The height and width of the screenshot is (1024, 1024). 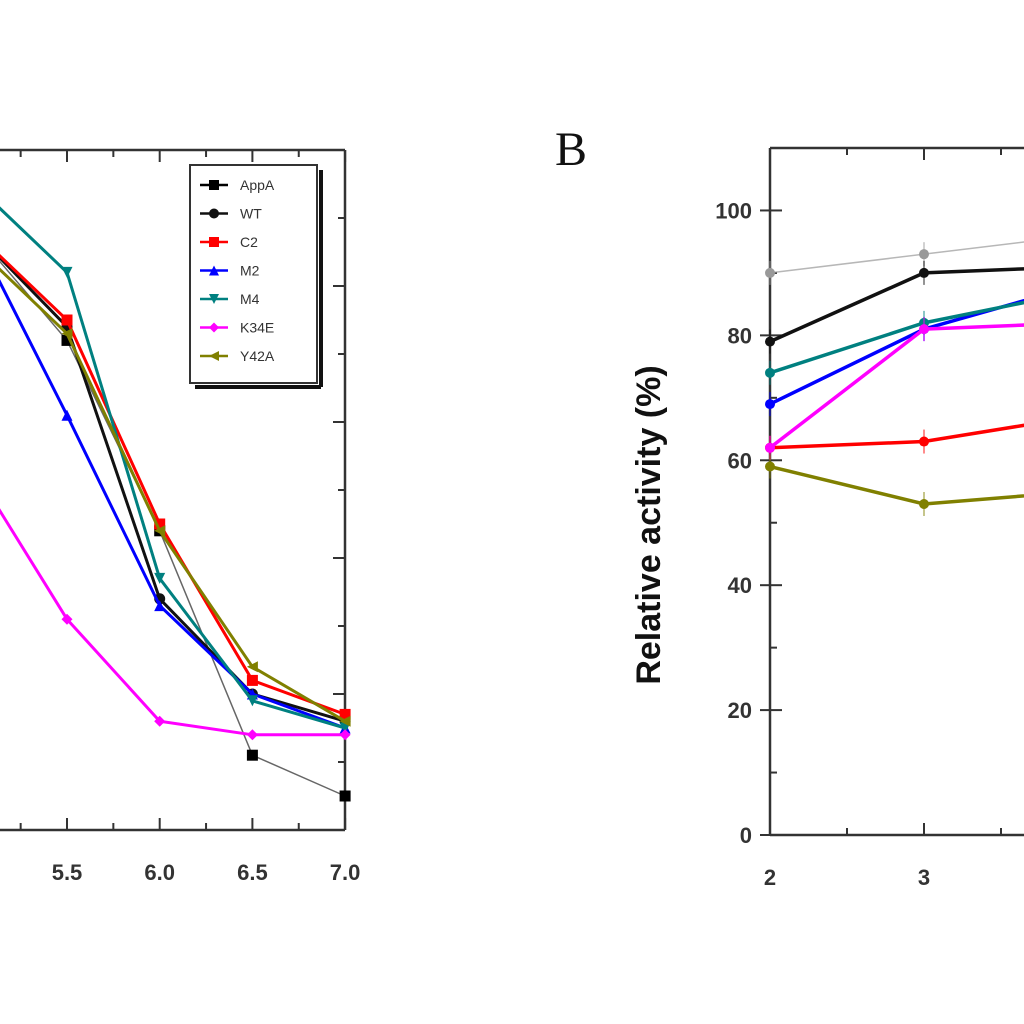 I want to click on series-b-wt, so click(x=894, y=307).